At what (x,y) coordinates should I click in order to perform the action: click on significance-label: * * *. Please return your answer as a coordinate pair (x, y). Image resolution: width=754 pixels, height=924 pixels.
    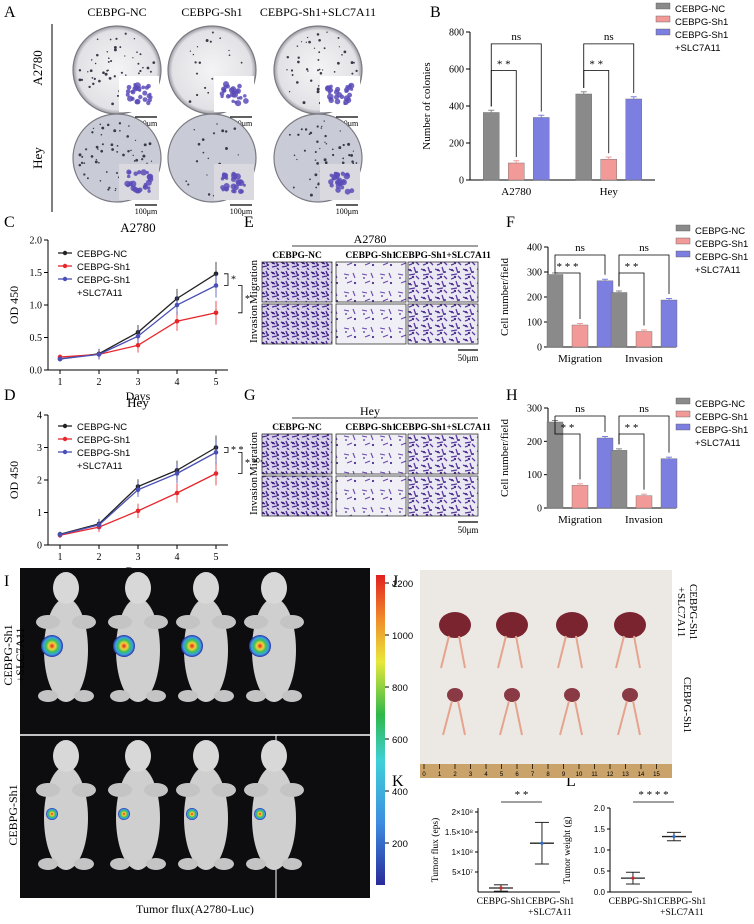
    Looking at the image, I should click on (568, 267).